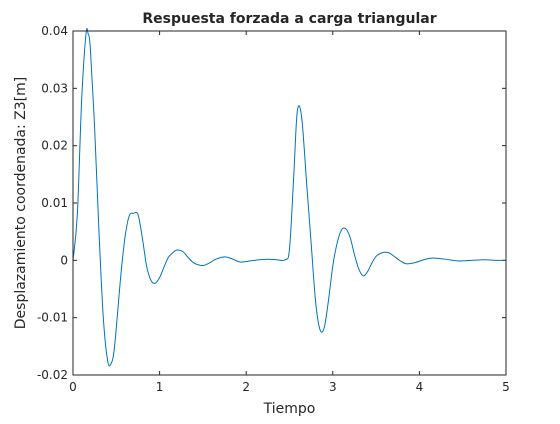  What do you see at coordinates (21, 203) in the screenshot?
I see `y-axis-label: Desplazamiento coordenada: Z3[m]` at bounding box center [21, 203].